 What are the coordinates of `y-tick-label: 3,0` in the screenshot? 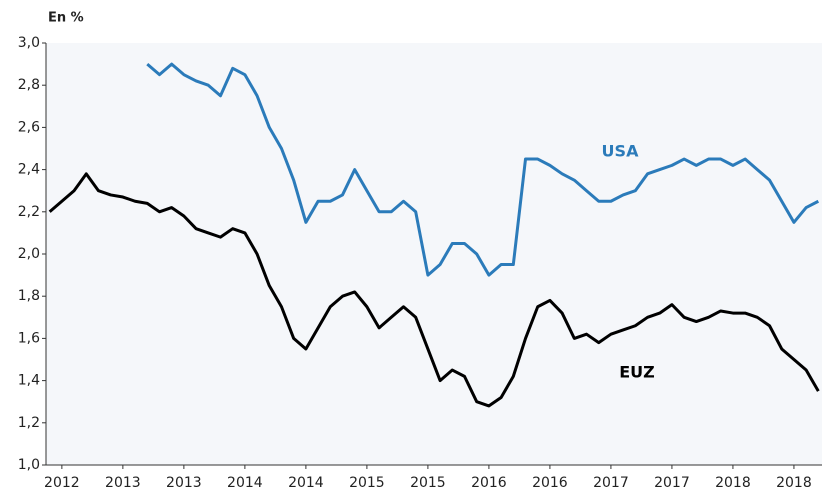 It's located at (29, 43).